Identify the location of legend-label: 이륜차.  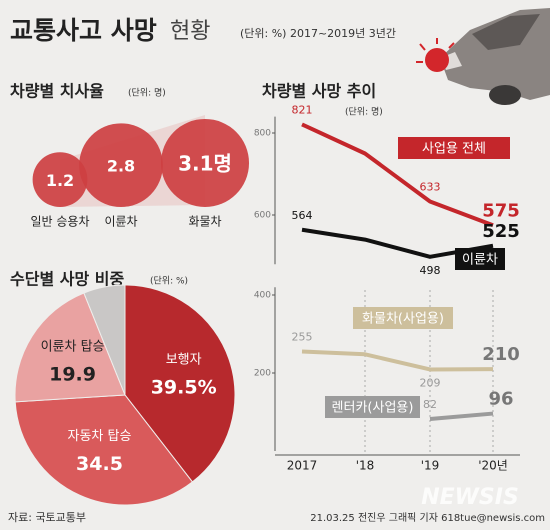
(480, 260).